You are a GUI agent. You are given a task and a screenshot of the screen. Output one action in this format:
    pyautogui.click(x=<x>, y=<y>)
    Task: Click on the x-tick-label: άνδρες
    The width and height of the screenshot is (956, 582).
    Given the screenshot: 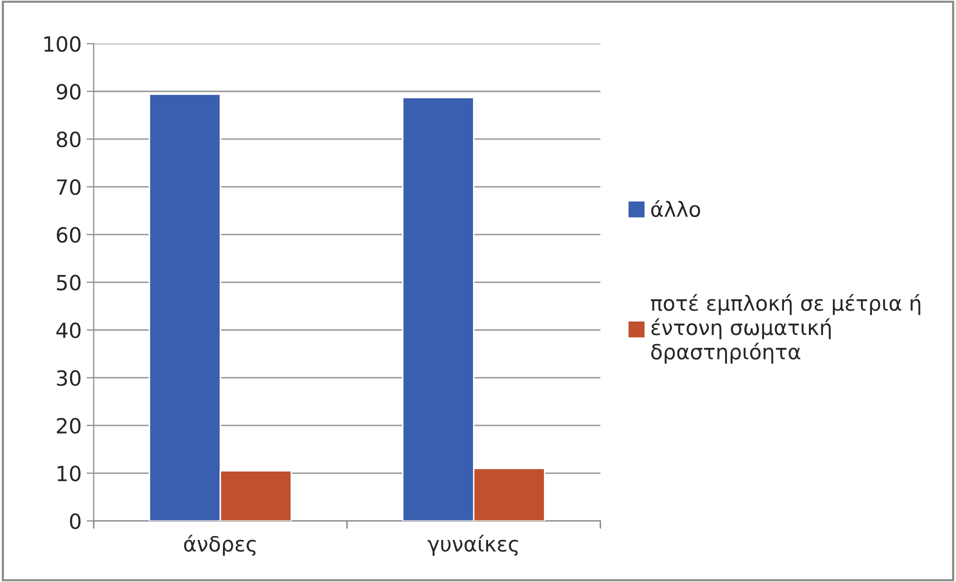 What is the action you would take?
    pyautogui.click(x=220, y=545)
    